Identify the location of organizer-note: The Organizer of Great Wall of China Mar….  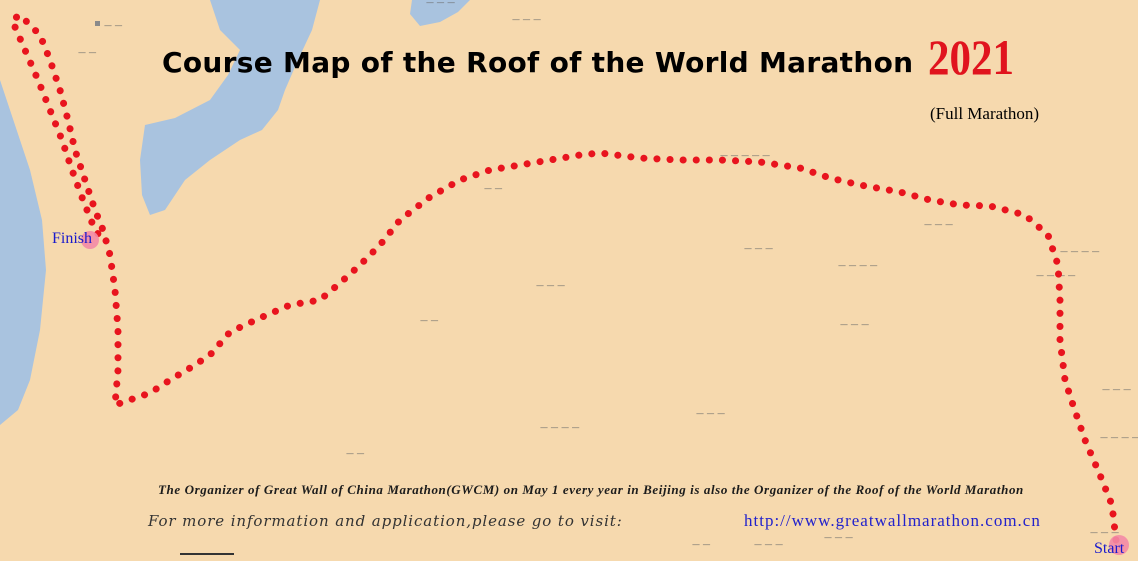
(591, 489).